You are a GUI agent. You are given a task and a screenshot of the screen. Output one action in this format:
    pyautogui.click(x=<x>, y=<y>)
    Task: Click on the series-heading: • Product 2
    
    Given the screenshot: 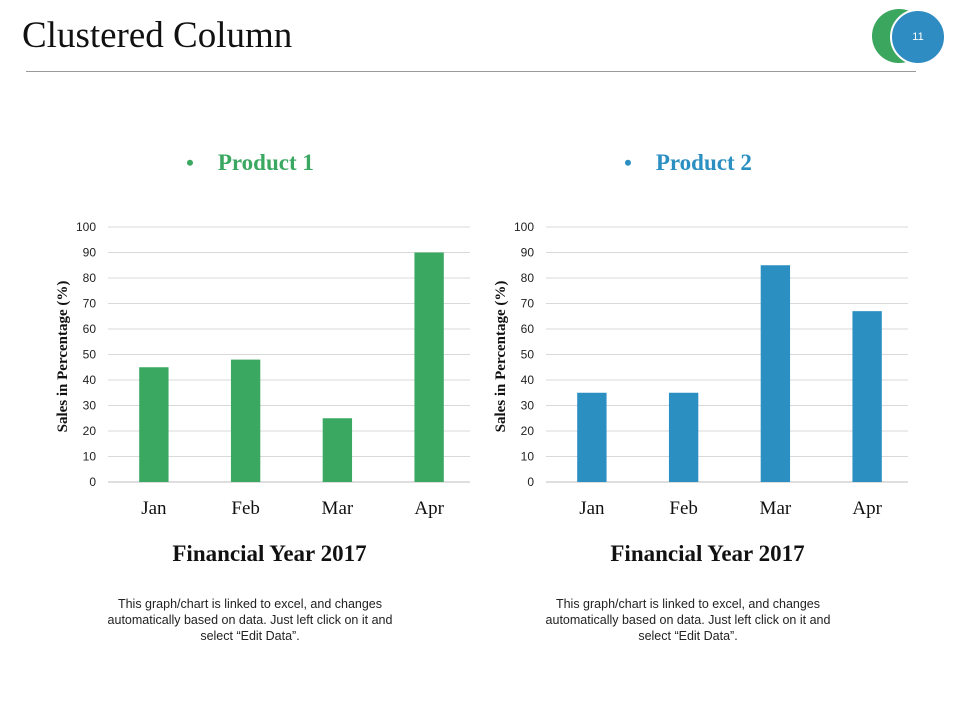 What is the action you would take?
    pyautogui.click(x=688, y=163)
    